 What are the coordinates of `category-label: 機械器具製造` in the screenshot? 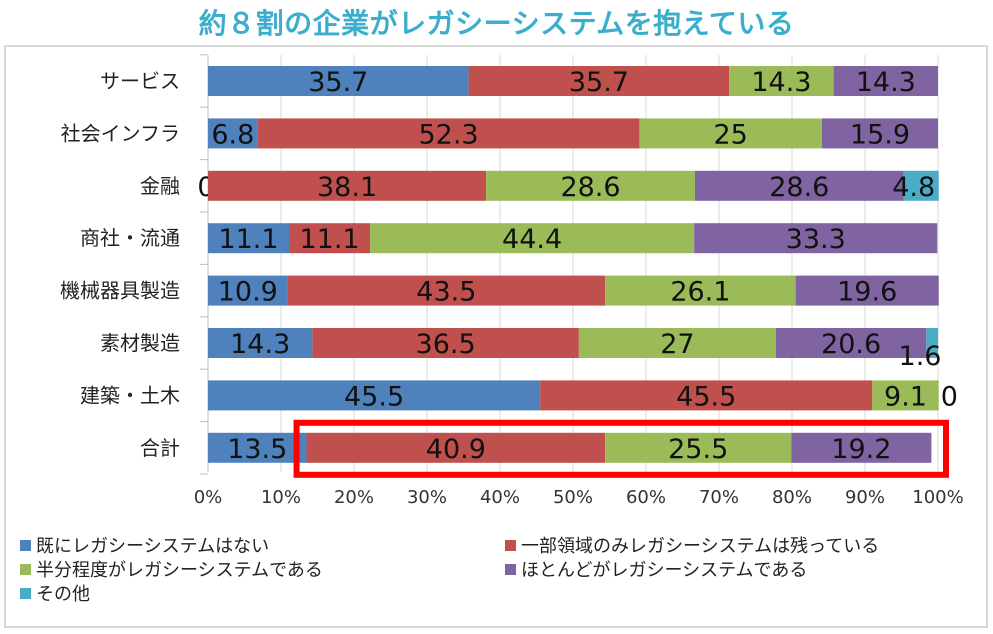 It's located at (120, 291).